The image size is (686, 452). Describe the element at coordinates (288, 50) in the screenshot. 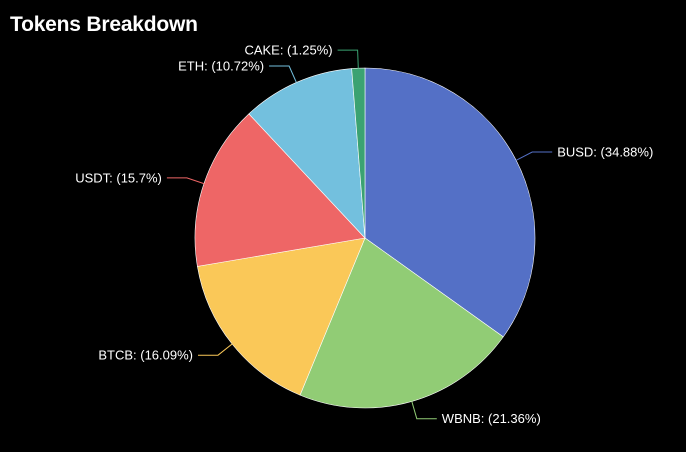

I see `slice-label-cake: CAKE: (1.25%)` at that location.